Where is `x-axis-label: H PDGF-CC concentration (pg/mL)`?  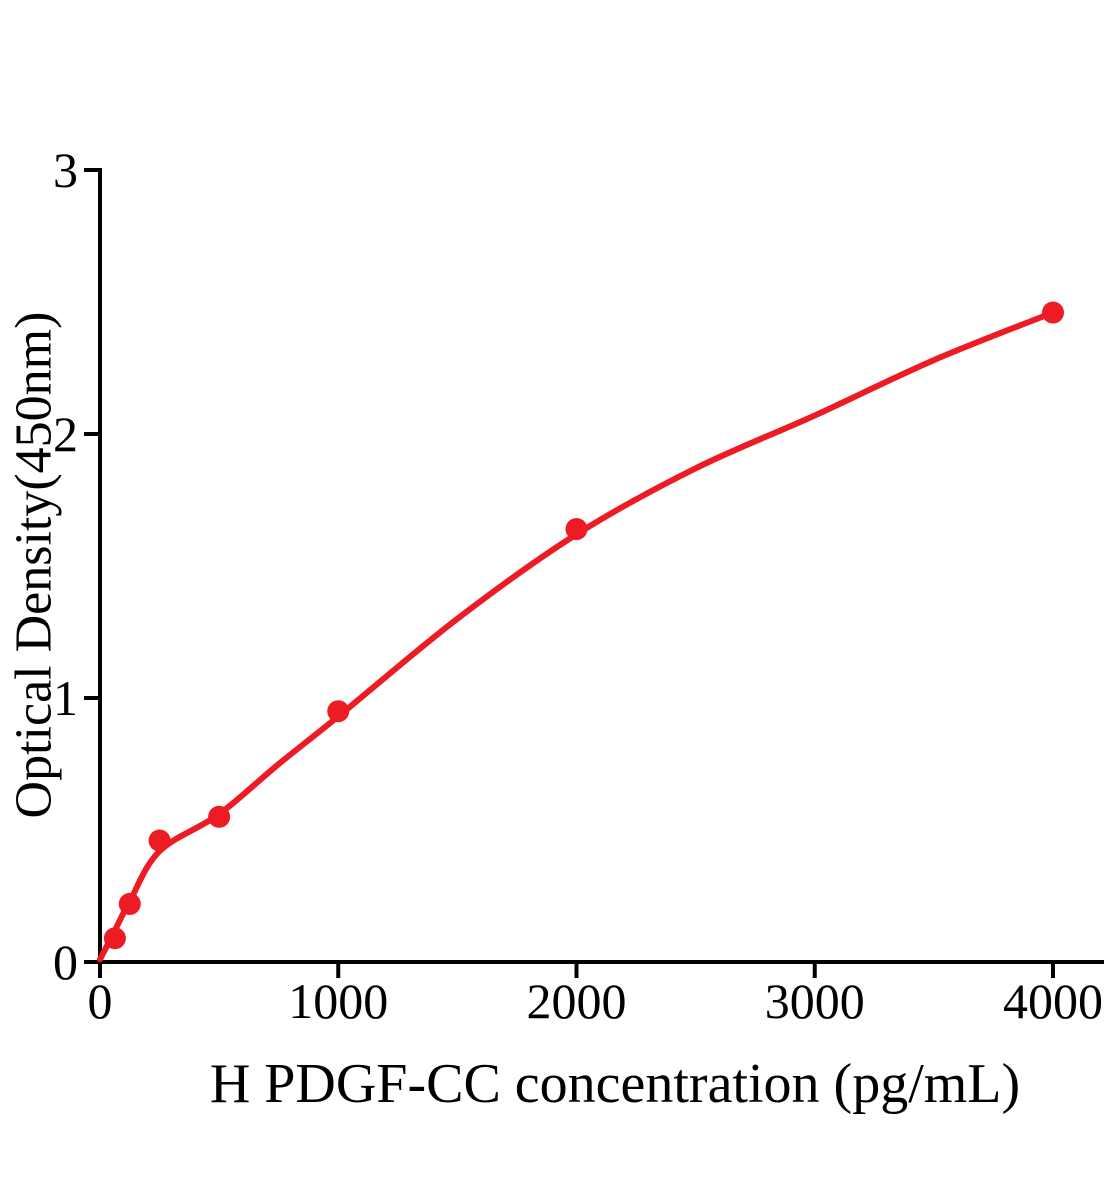 x-axis-label: H PDGF-CC concentration (pg/mL) is located at coordinates (615, 1084).